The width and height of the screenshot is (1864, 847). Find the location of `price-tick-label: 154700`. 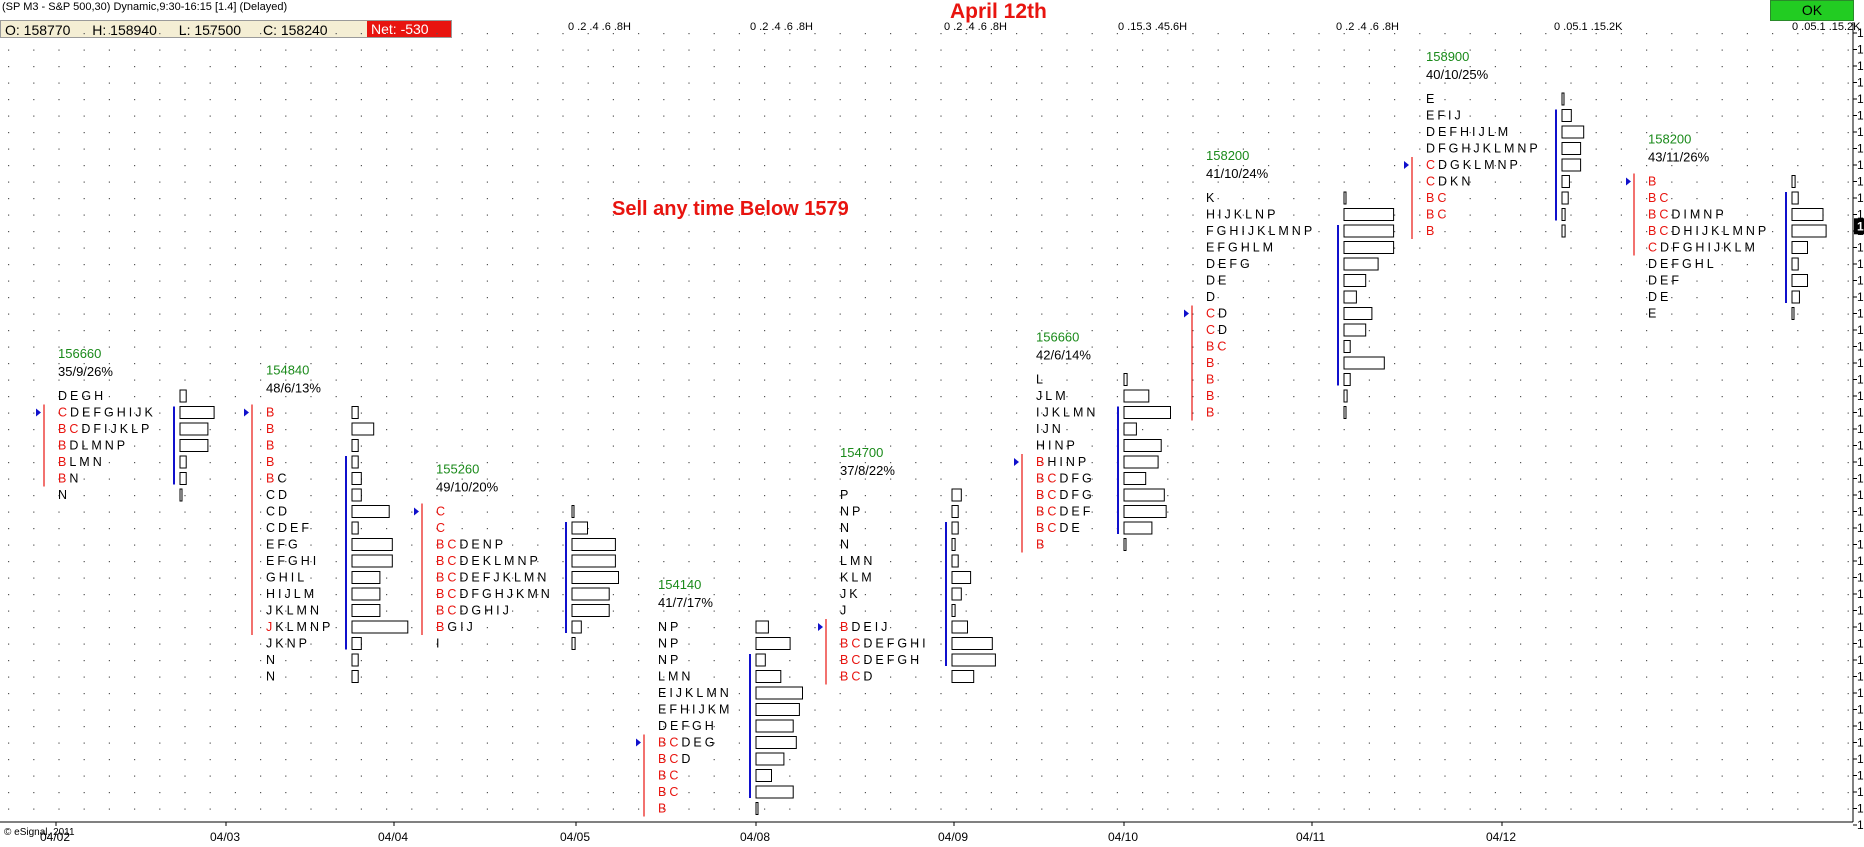

price-tick-label: 154700 is located at coordinates (1860, 644).